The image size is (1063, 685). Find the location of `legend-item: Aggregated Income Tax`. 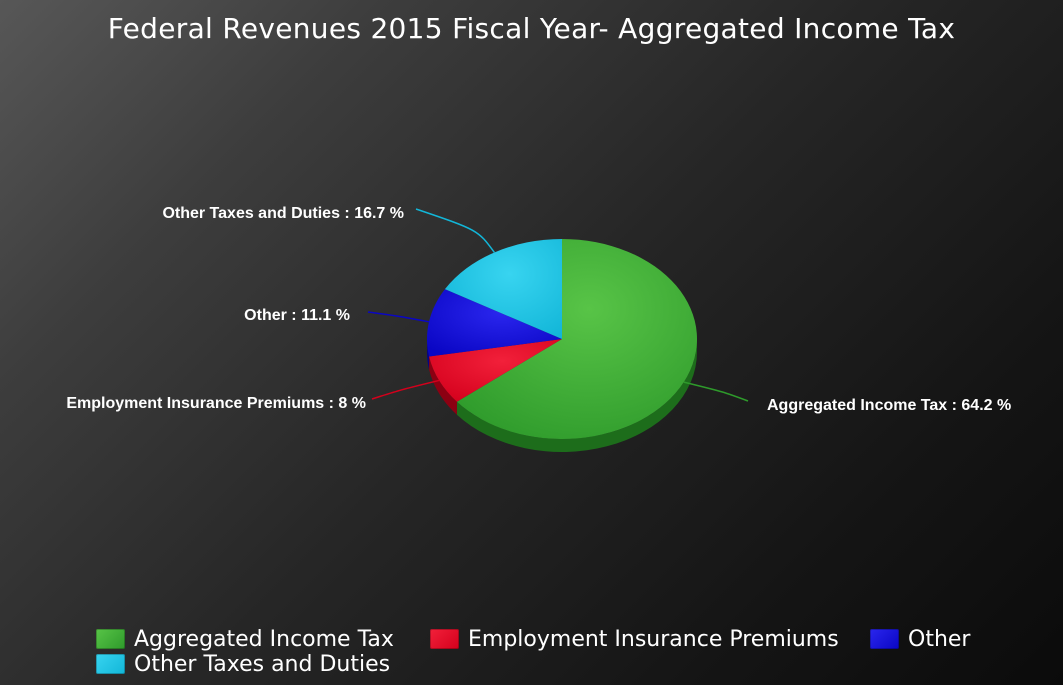

legend-item: Aggregated Income Tax is located at coordinates (245, 639).